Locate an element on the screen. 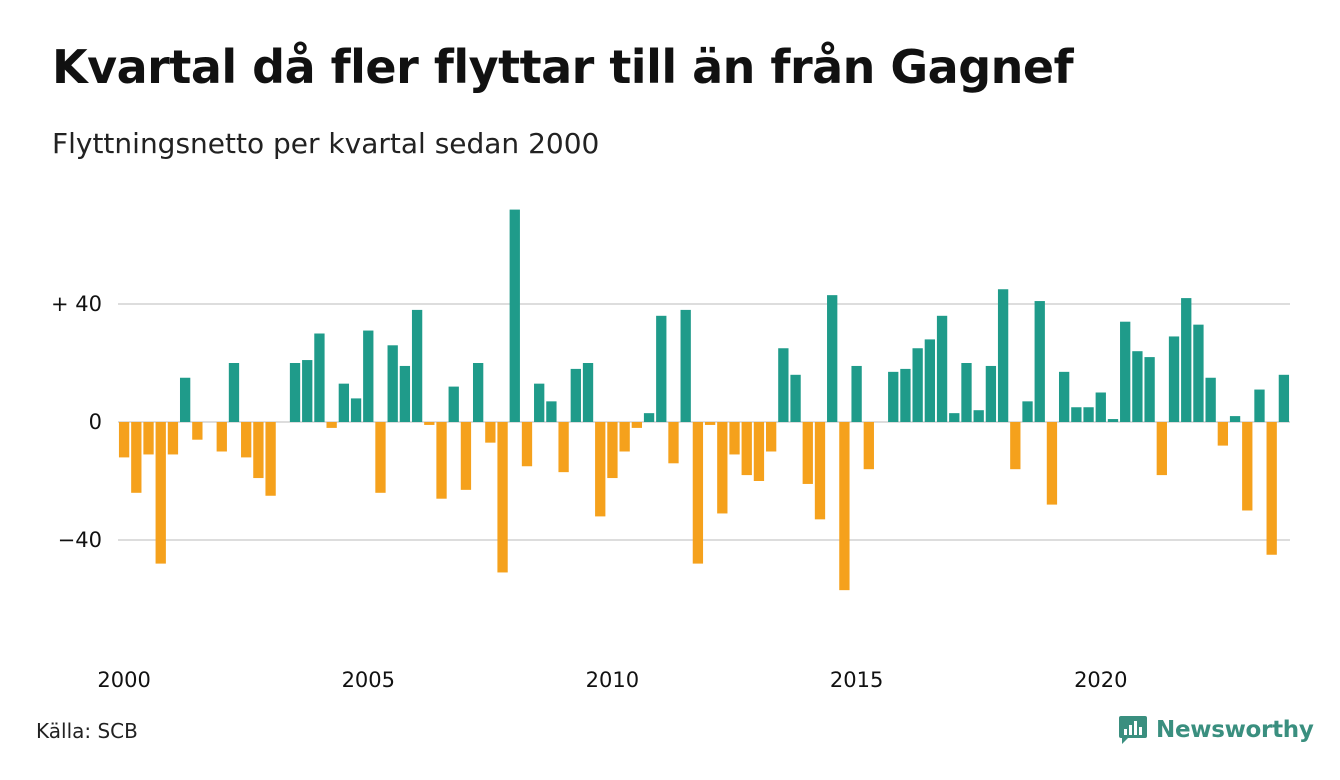 The height and width of the screenshot is (780, 1340). bar: 2023 Q2: 11 is located at coordinates (1259, 405).